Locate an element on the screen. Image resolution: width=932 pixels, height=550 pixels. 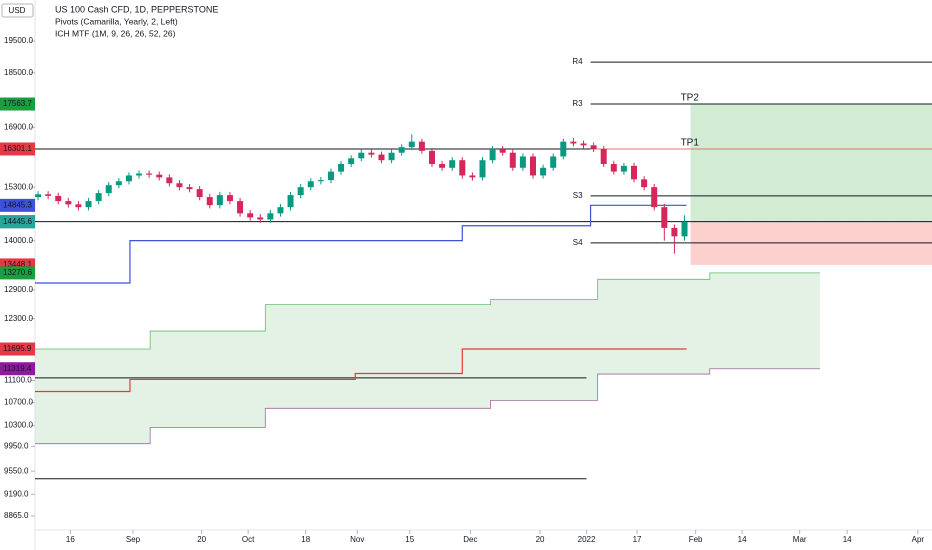
price-tag-label: 17563.7 is located at coordinates (17, 103).